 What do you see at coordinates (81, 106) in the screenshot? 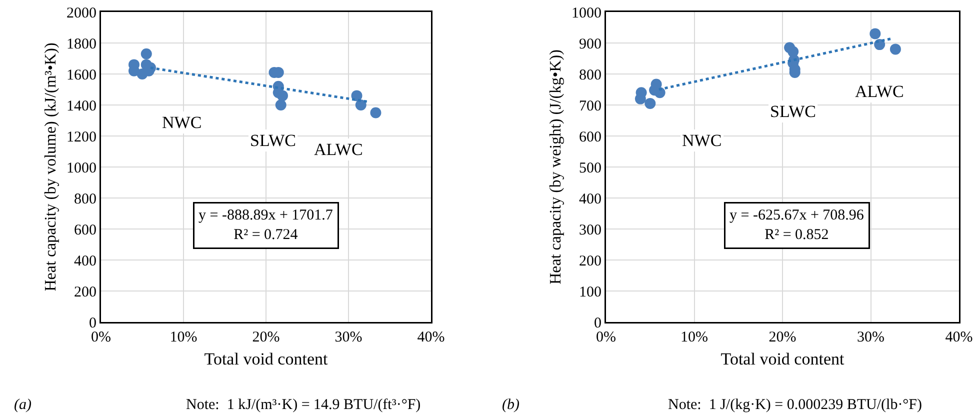
I see `y-tick-label: 1400` at bounding box center [81, 106].